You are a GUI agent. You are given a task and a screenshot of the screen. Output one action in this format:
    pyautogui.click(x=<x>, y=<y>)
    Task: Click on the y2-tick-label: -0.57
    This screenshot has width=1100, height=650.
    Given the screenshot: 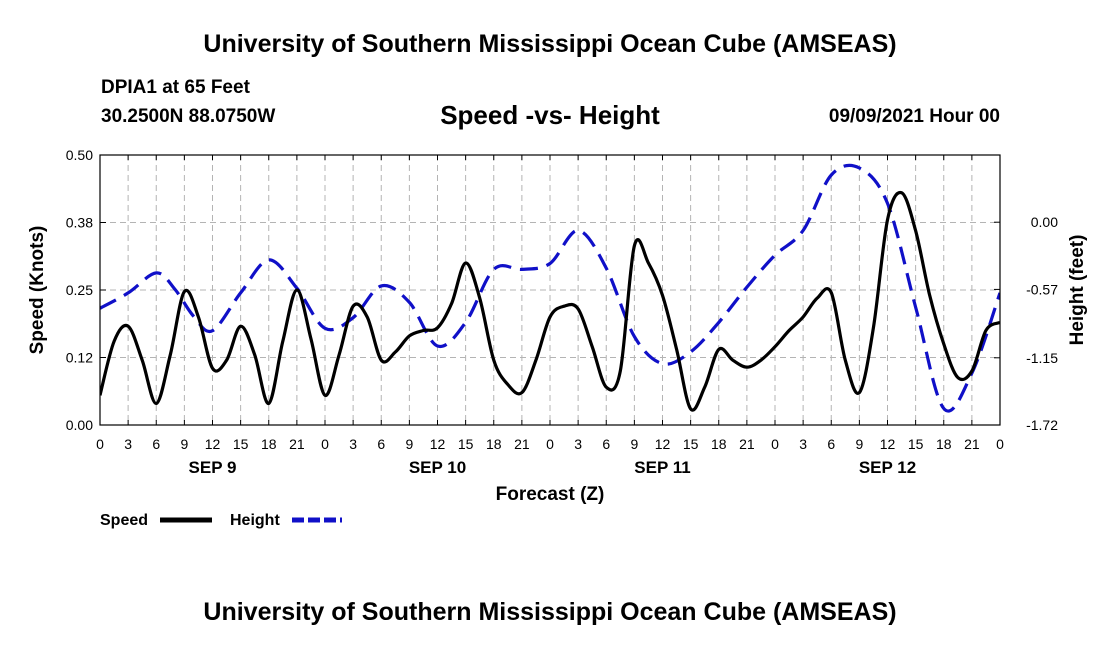 What is the action you would take?
    pyautogui.click(x=1042, y=289)
    